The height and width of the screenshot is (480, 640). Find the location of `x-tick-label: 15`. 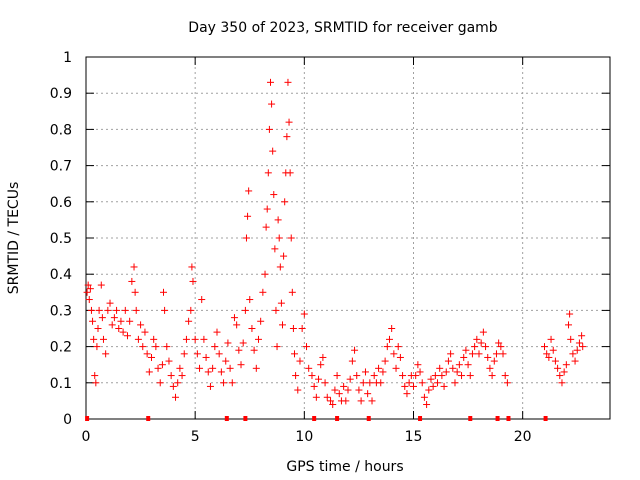

x-tick-label: 15 is located at coordinates (414, 437).